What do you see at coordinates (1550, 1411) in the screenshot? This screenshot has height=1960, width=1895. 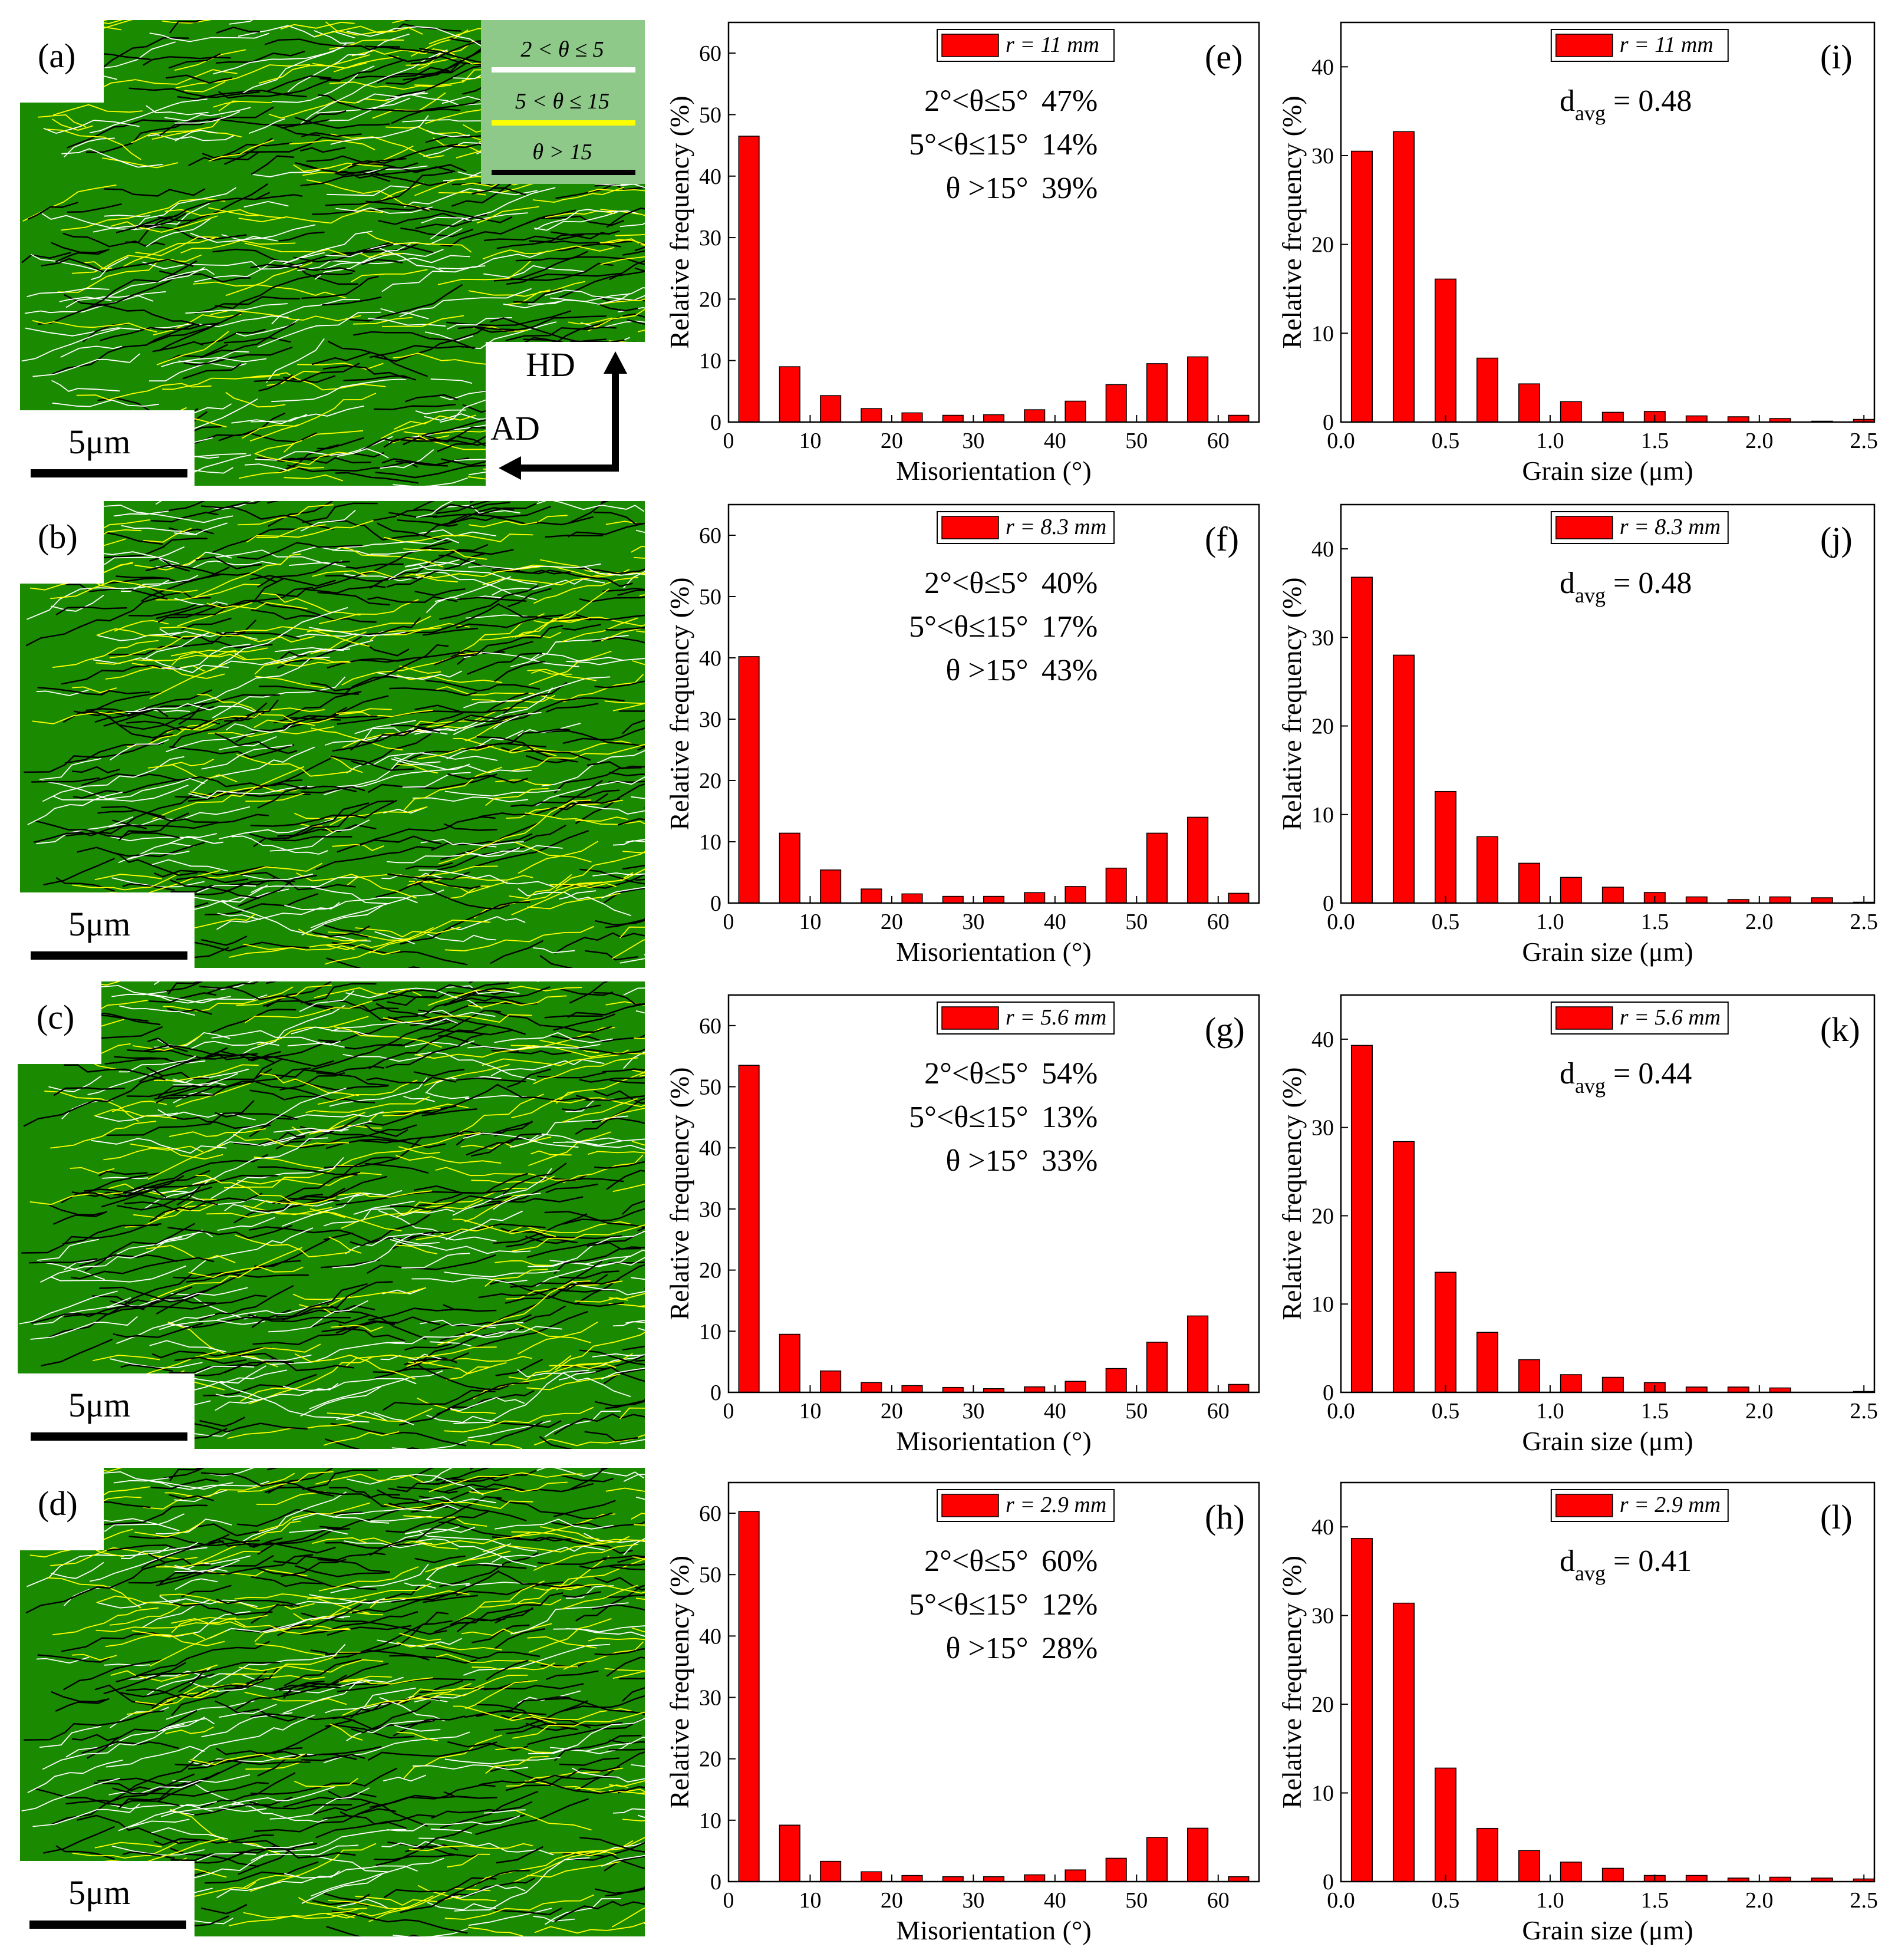 I see `x-tick-label: 1.0` at bounding box center [1550, 1411].